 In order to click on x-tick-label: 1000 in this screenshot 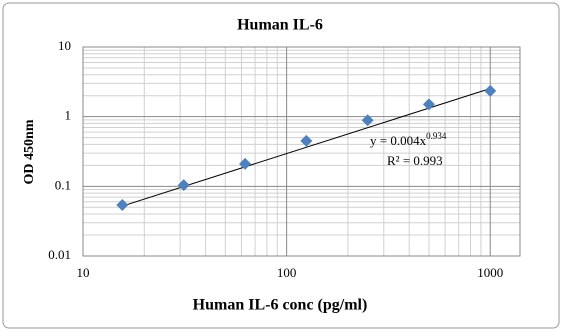, I will do `click(490, 272)`.